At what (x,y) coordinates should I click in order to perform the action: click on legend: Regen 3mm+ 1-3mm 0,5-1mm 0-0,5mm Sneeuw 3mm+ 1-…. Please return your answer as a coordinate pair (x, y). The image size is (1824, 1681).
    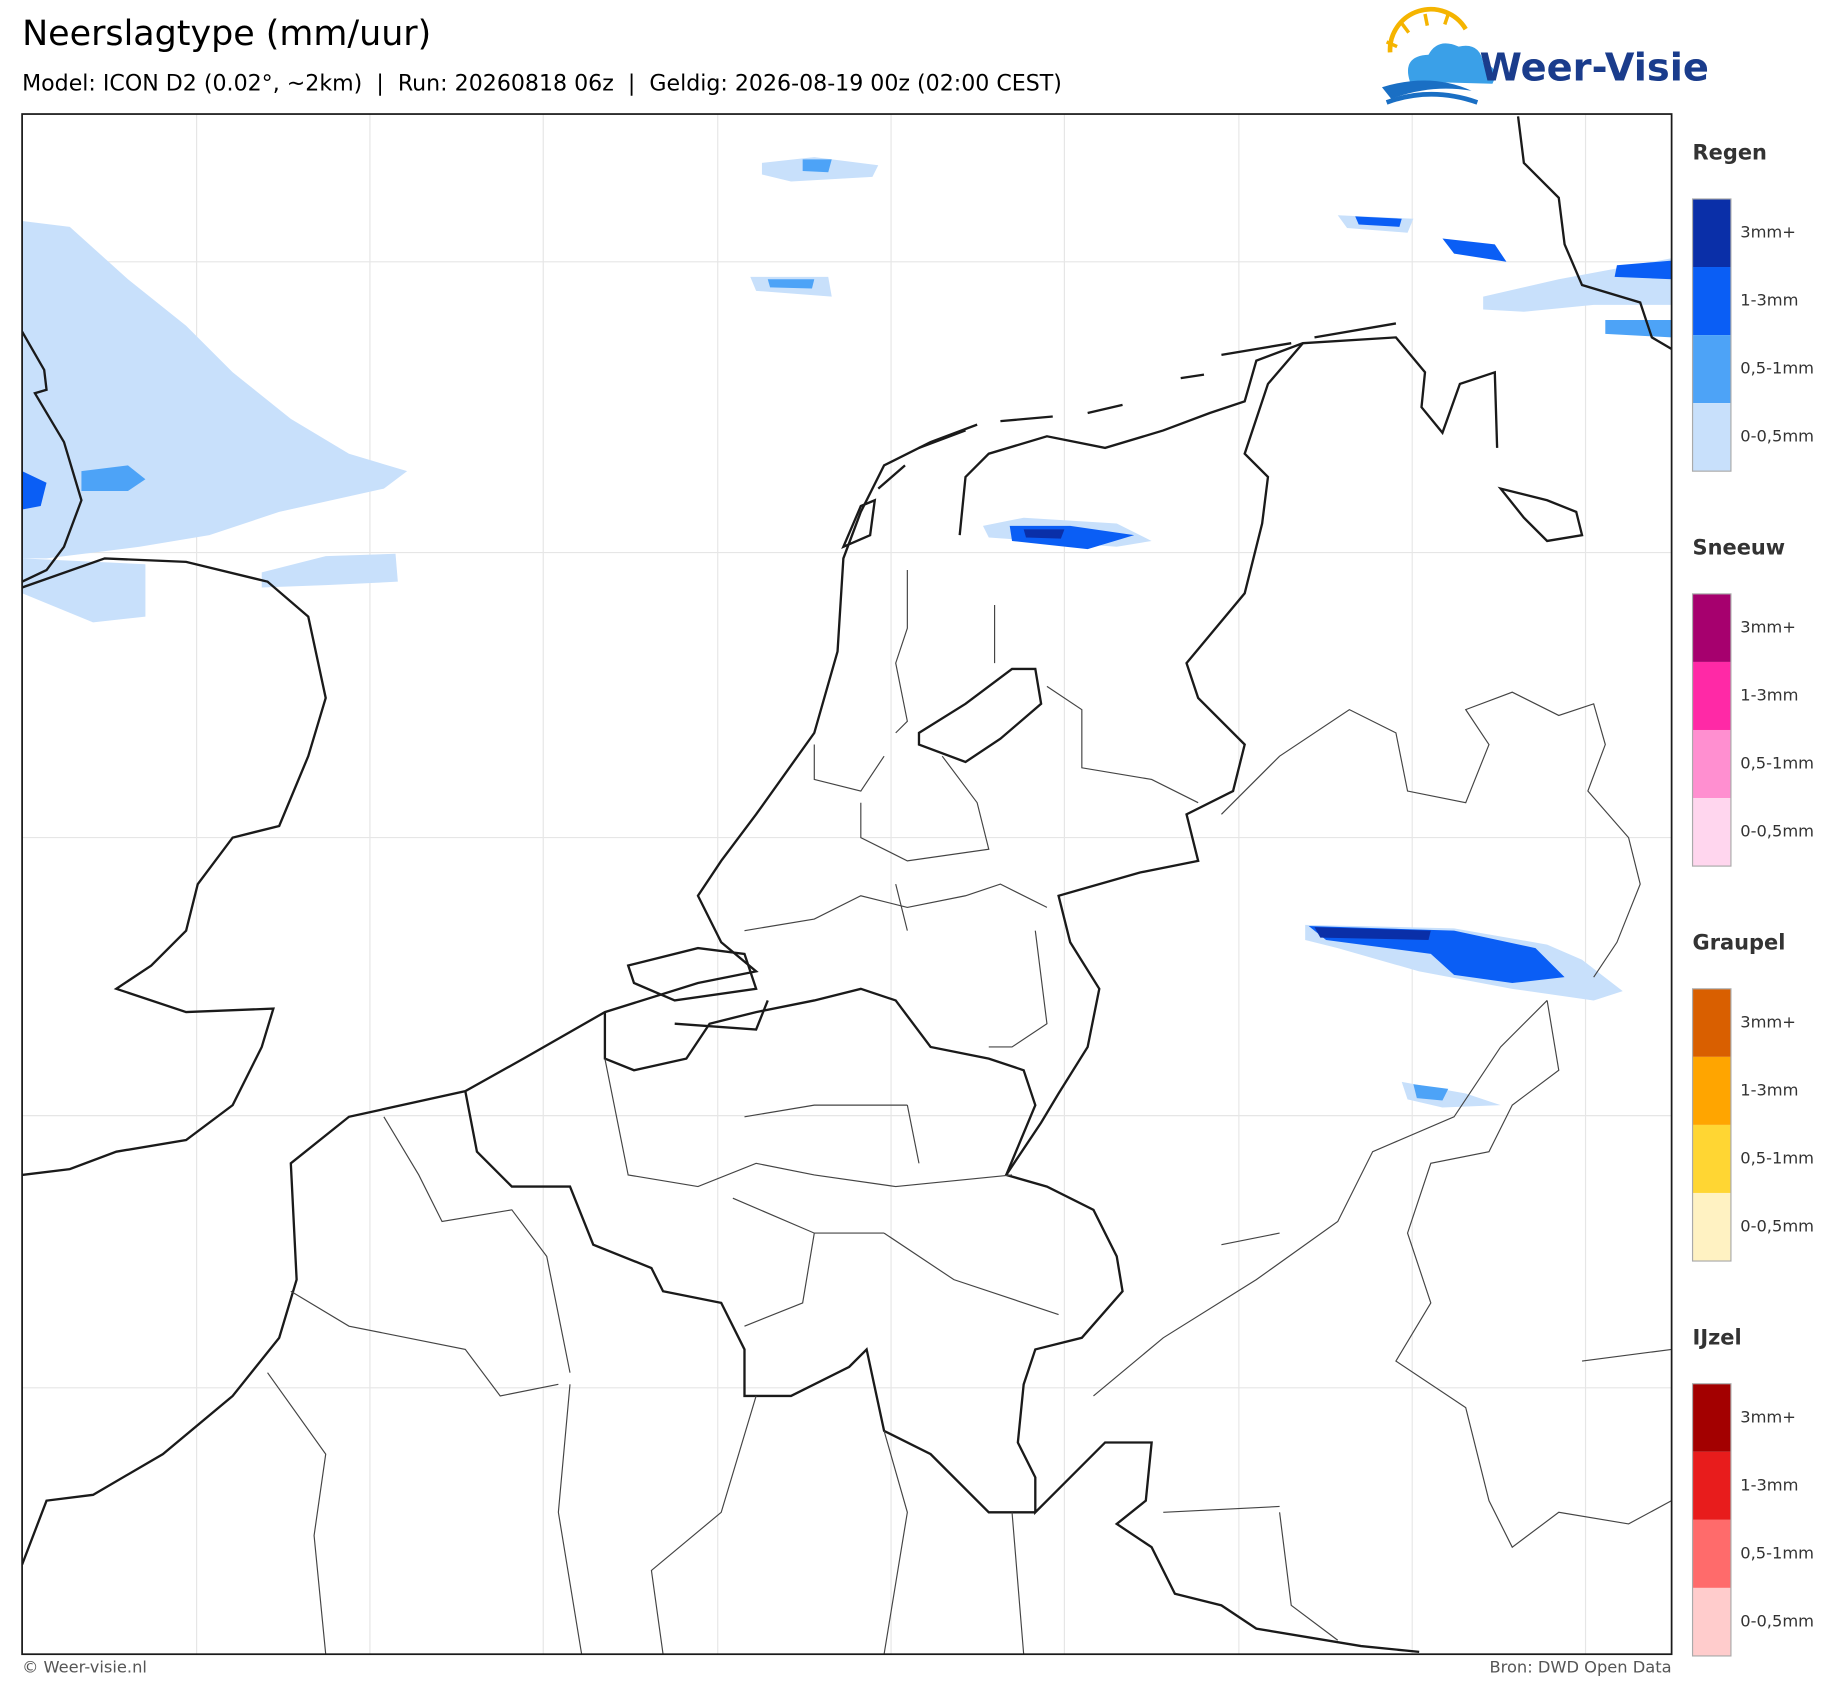
    Looking at the image, I should click on (1752, 899).